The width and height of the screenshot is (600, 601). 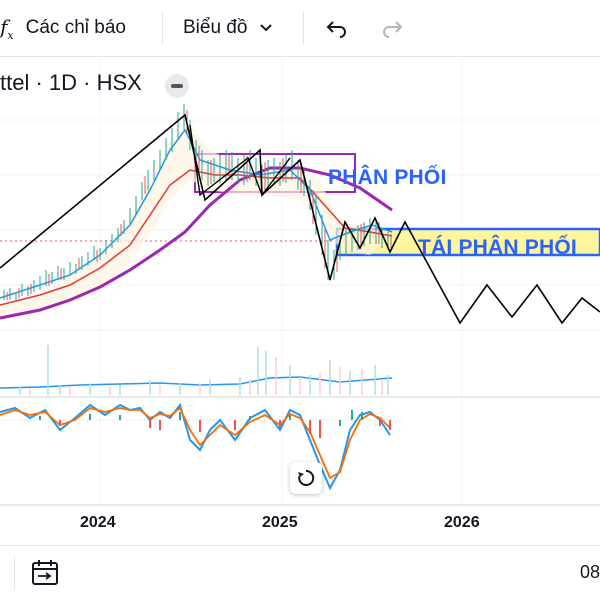 What do you see at coordinates (462, 522) in the screenshot?
I see `x-axis-label-2026: 2026` at bounding box center [462, 522].